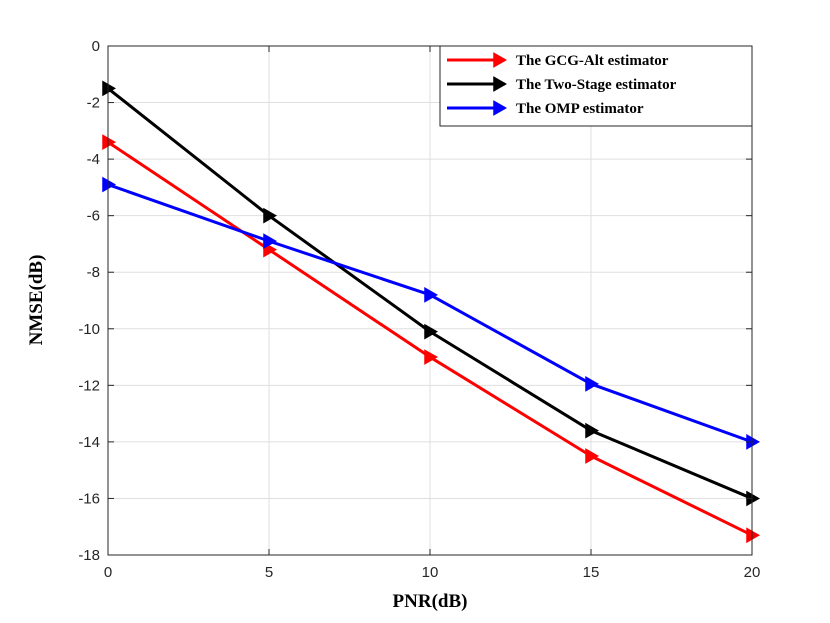  I want to click on y-tick-label: -18, so click(89, 555).